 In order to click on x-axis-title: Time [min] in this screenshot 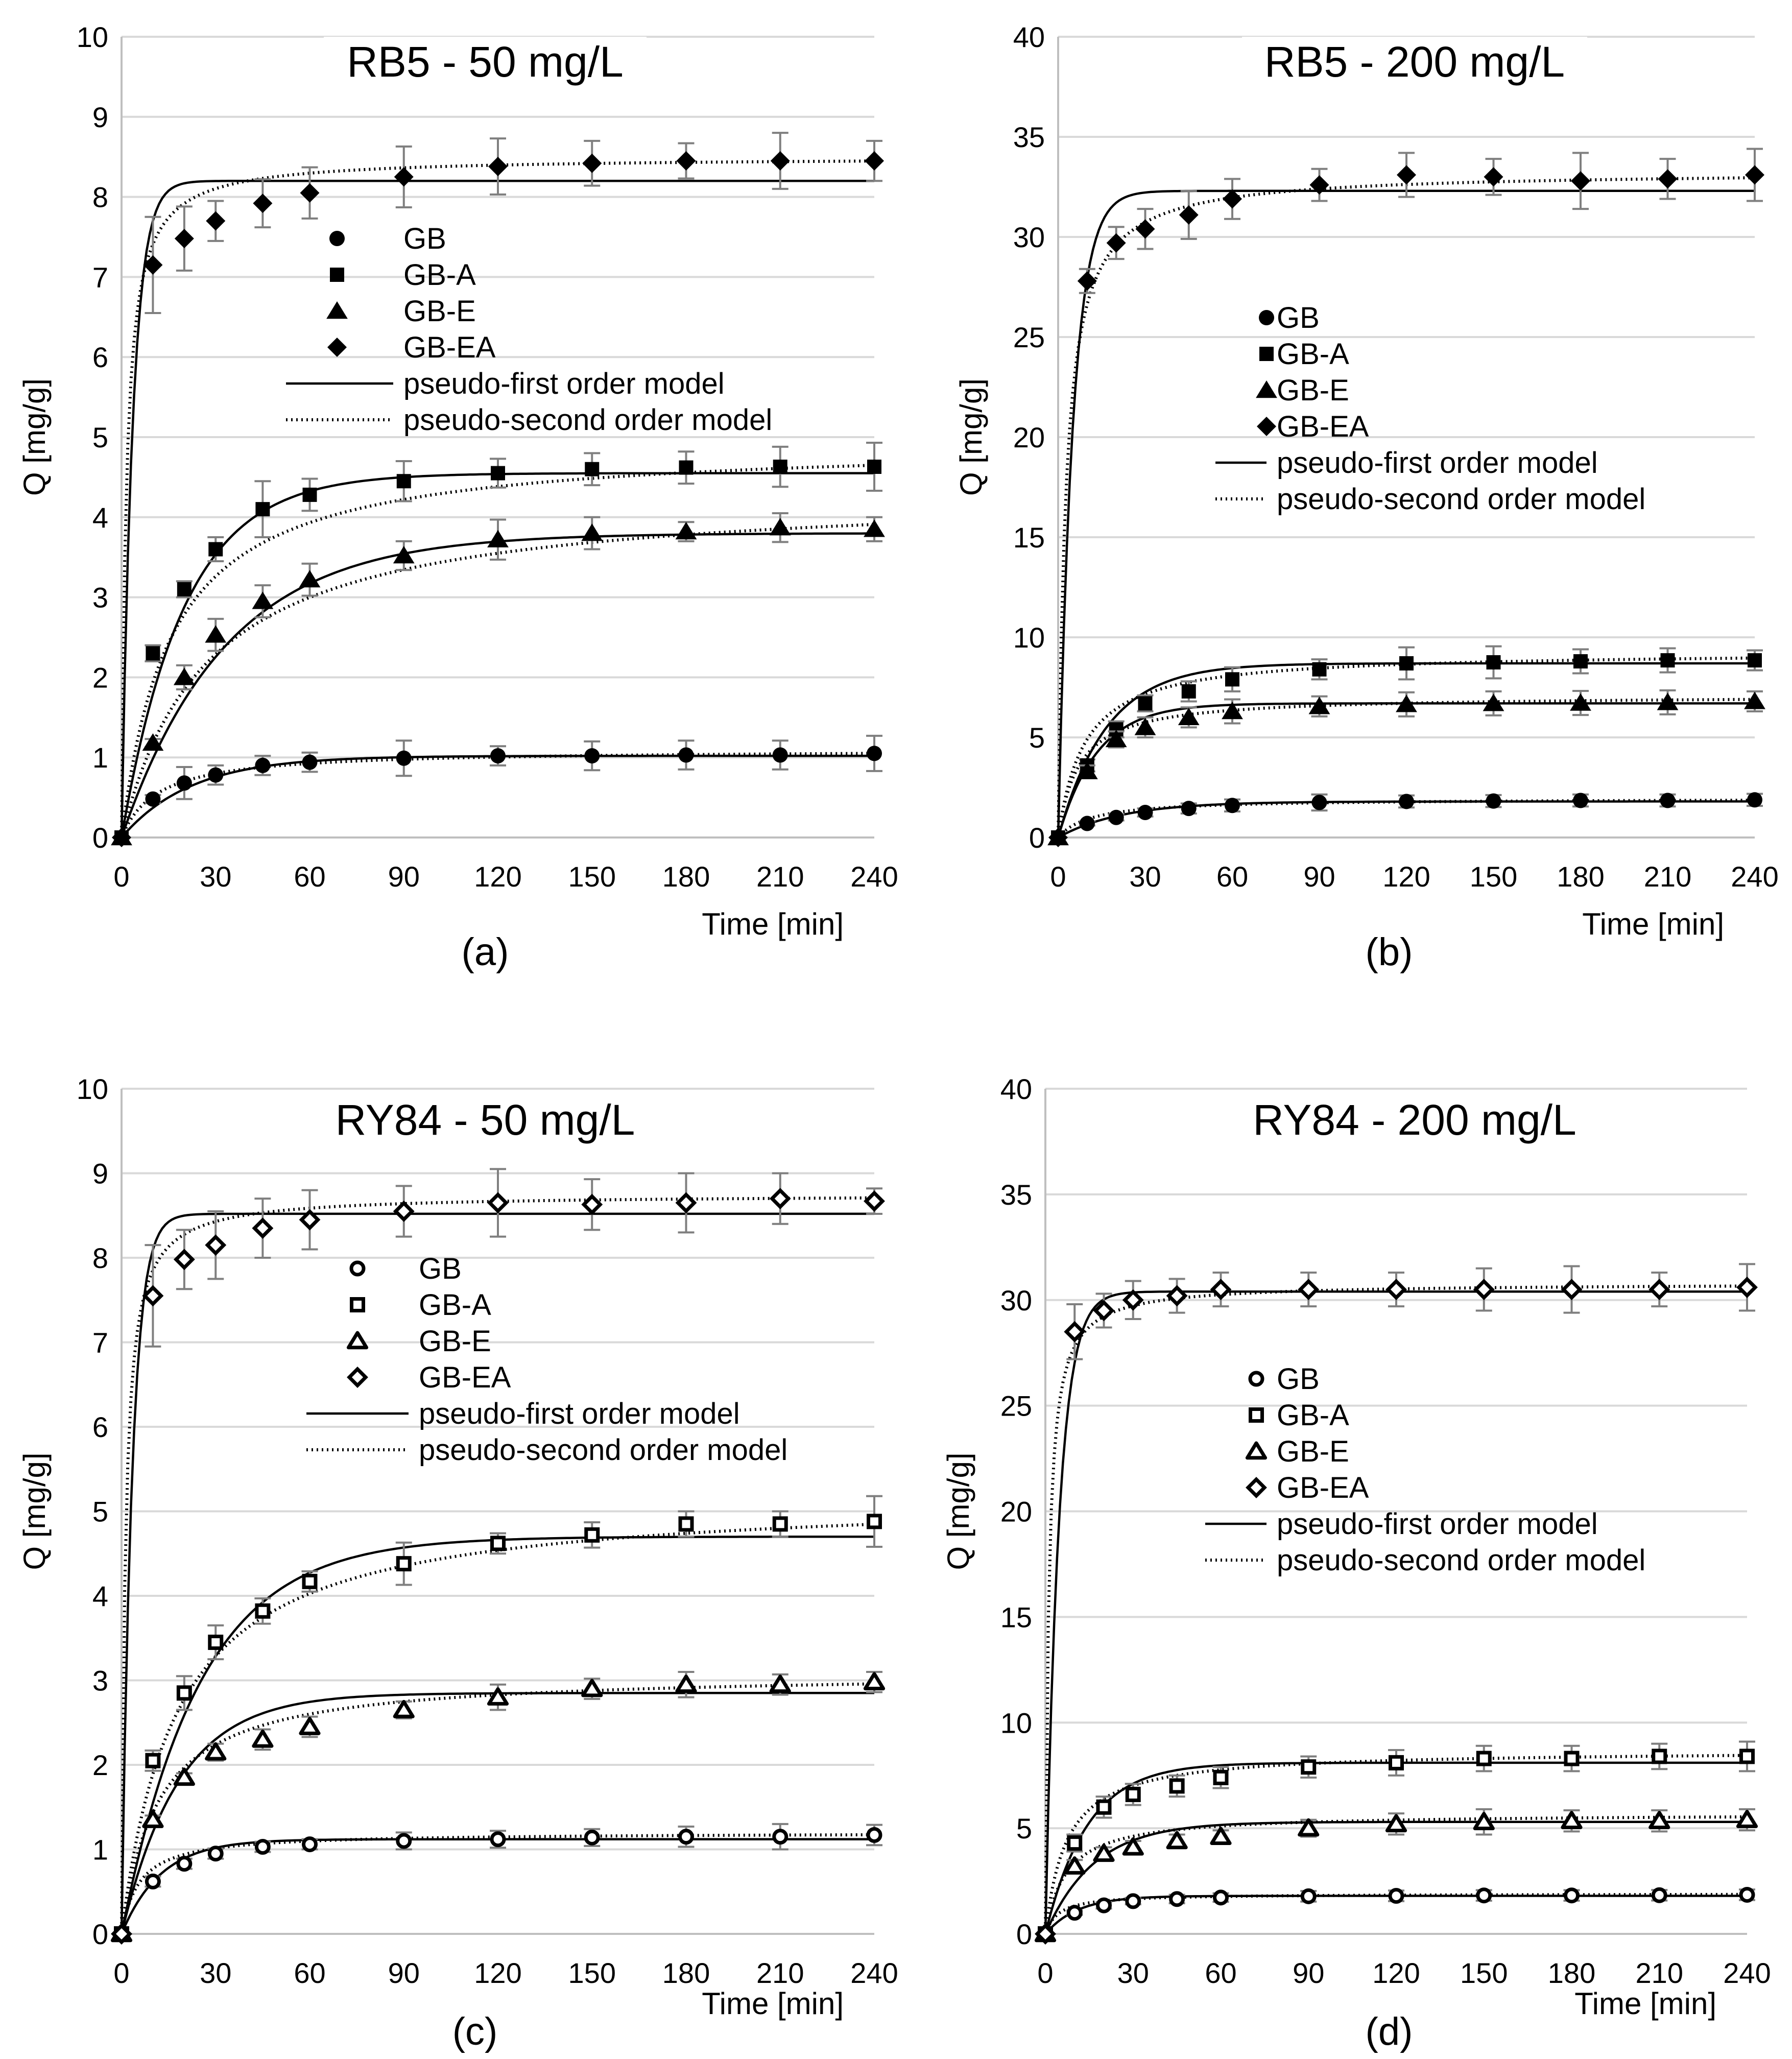, I will do `click(1653, 924)`.